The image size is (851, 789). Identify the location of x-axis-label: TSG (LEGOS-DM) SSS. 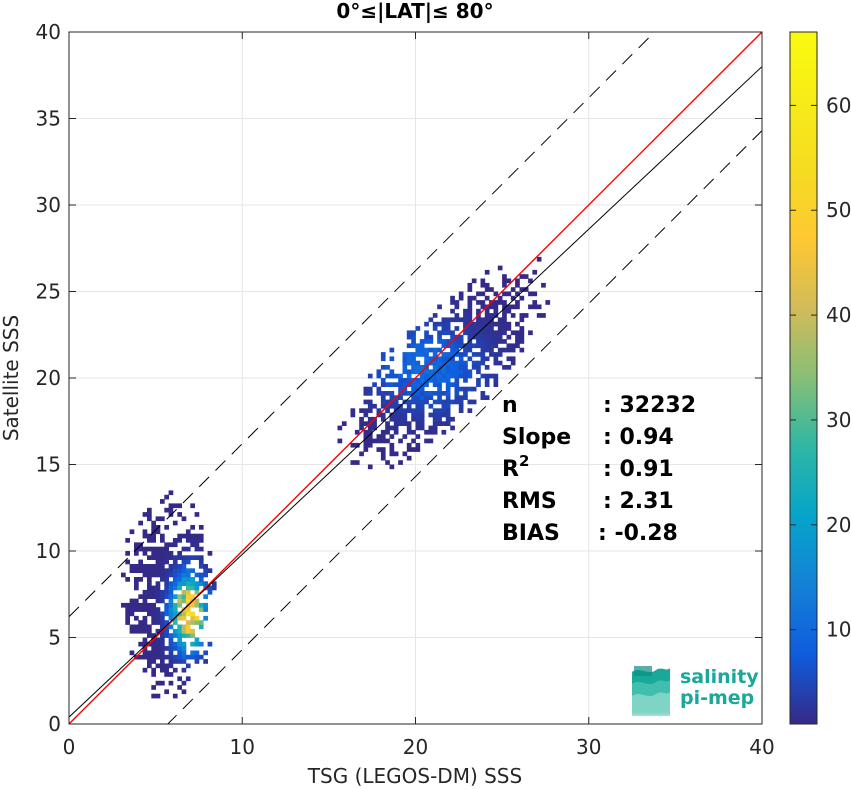
(414, 776).